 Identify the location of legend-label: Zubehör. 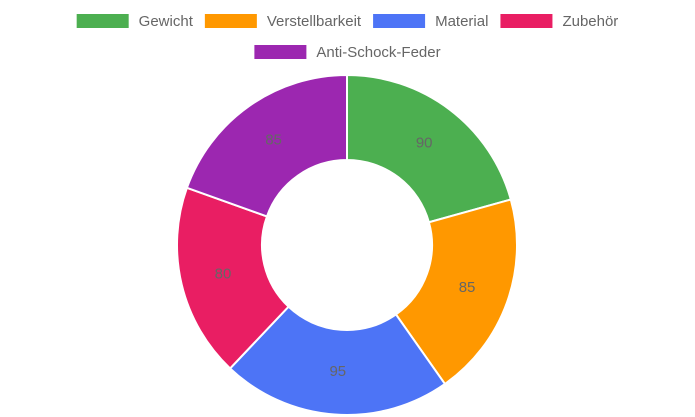
(590, 21).